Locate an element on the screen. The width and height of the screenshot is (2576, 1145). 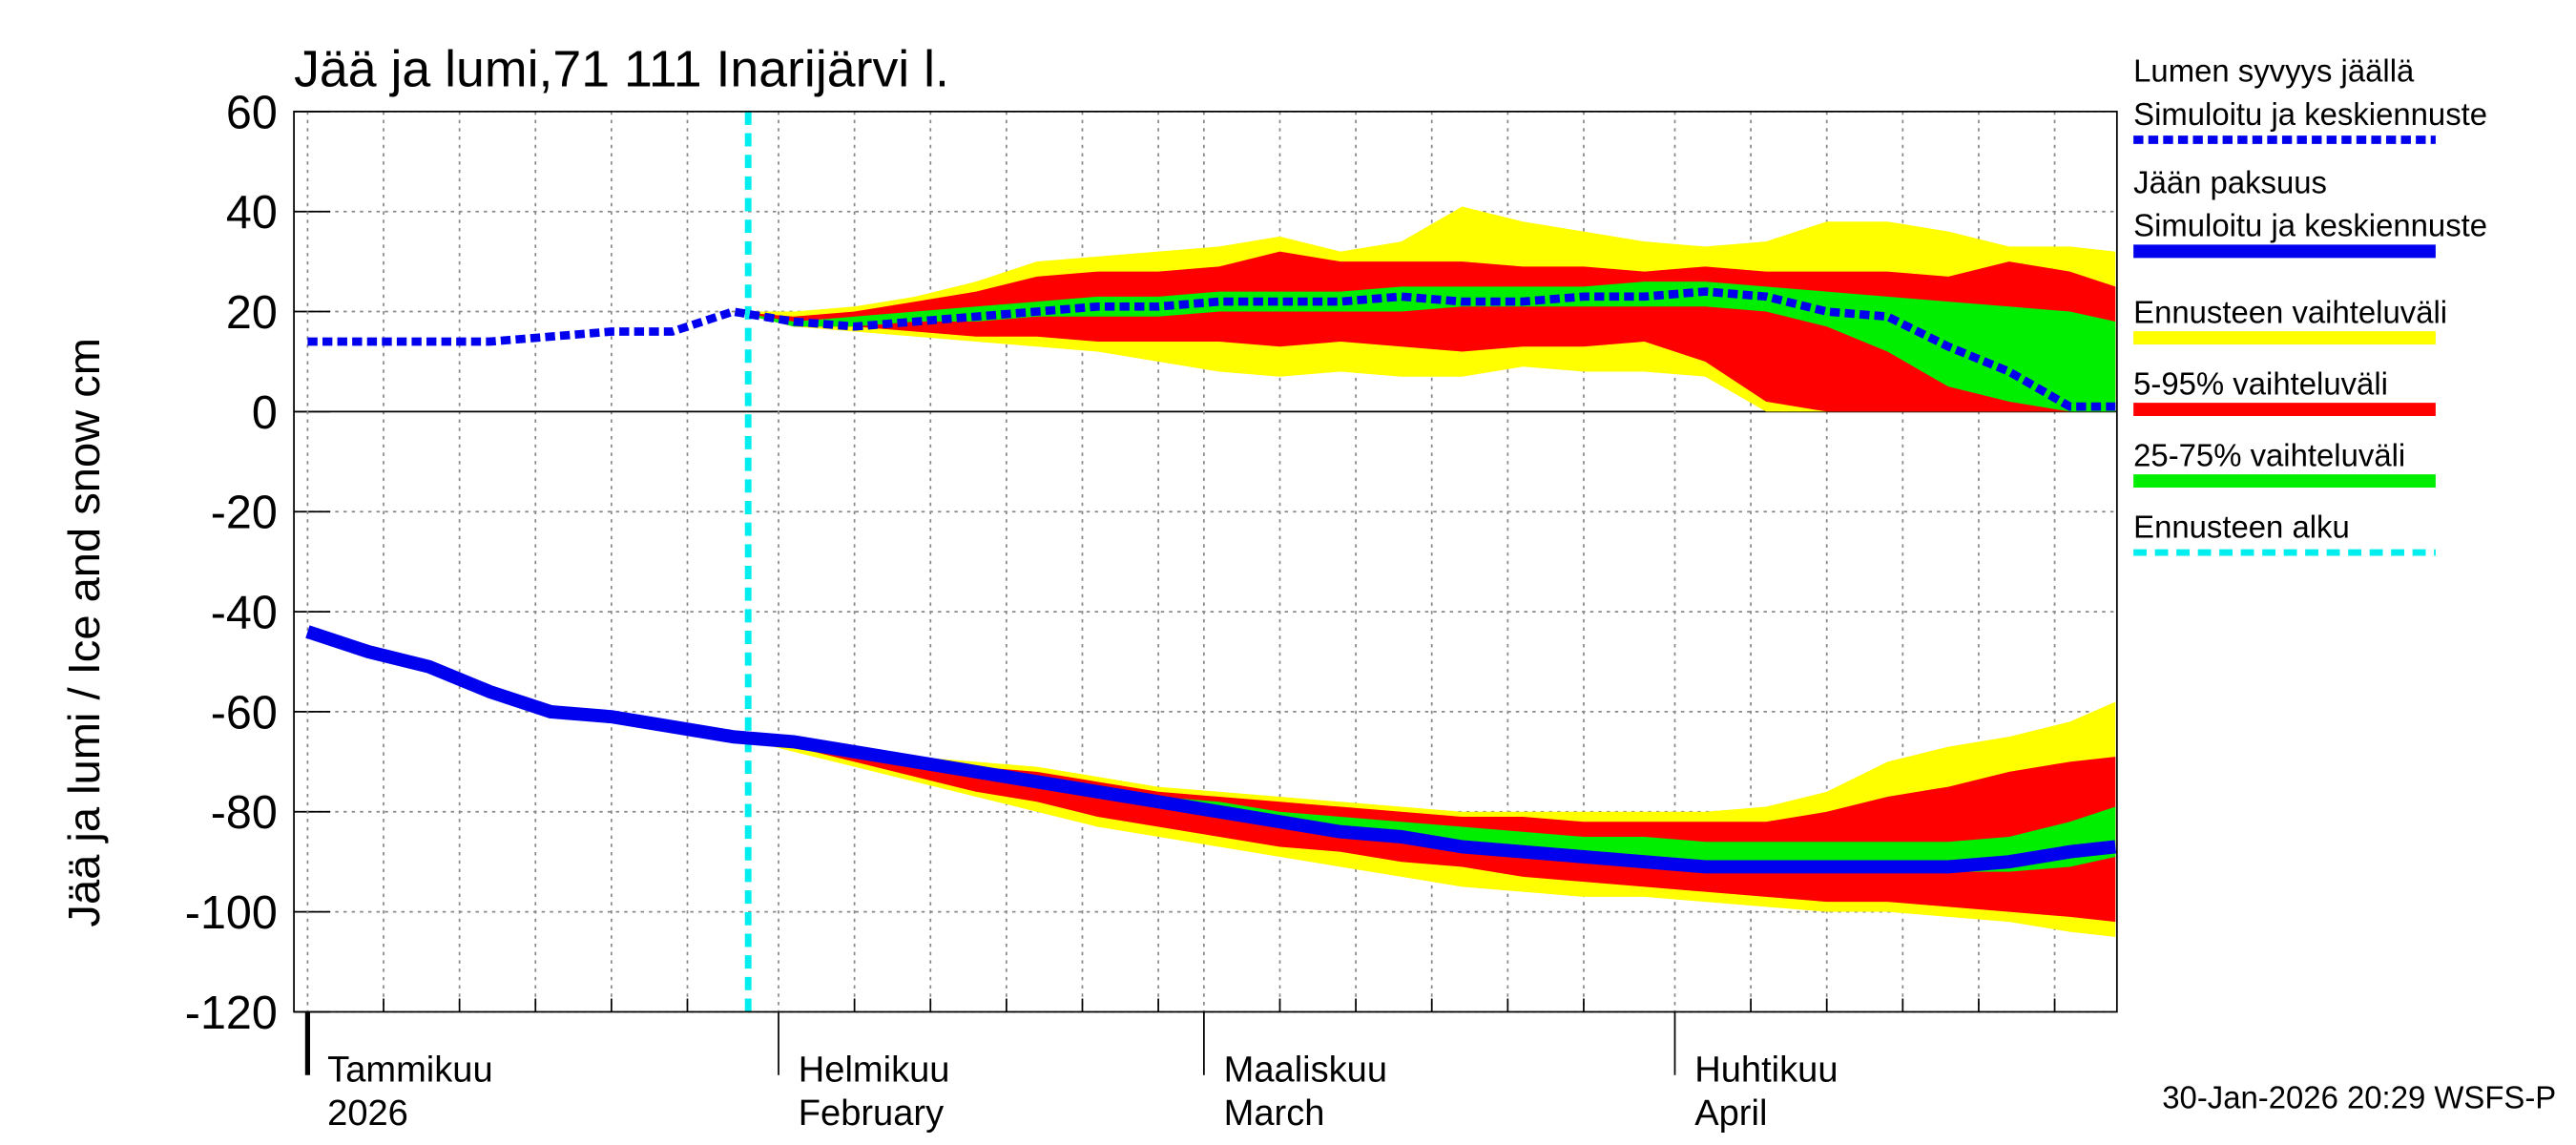
x-tick-sublabel: March is located at coordinates (1274, 1113).